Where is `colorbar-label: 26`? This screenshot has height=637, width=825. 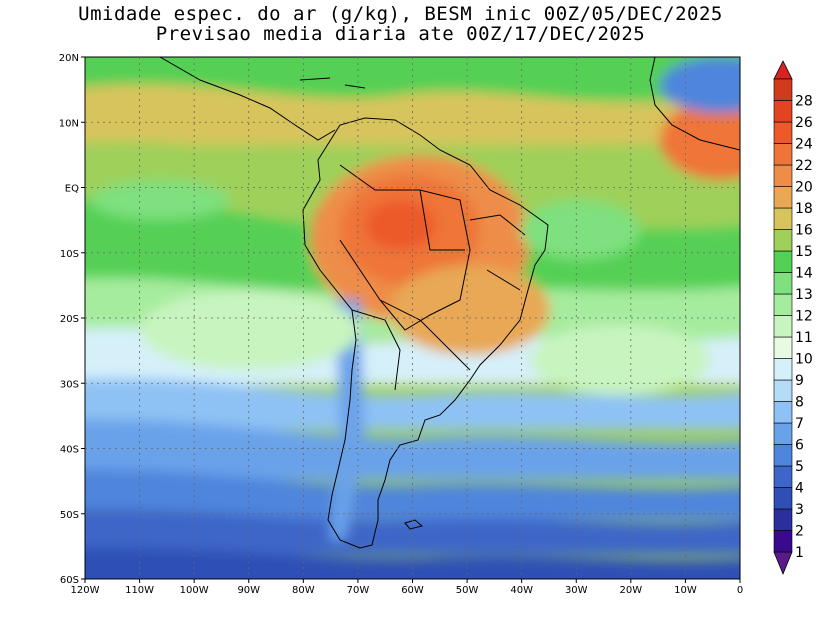
colorbar-label: 26 is located at coordinates (804, 123).